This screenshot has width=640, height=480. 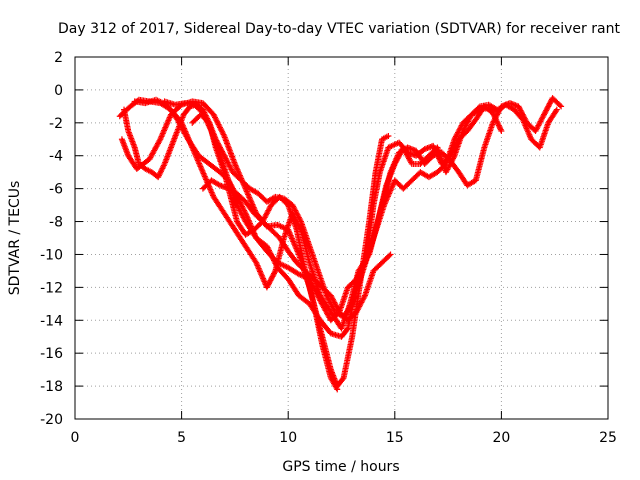 What do you see at coordinates (340, 467) in the screenshot?
I see `x-axis-label: GPS time / hours` at bounding box center [340, 467].